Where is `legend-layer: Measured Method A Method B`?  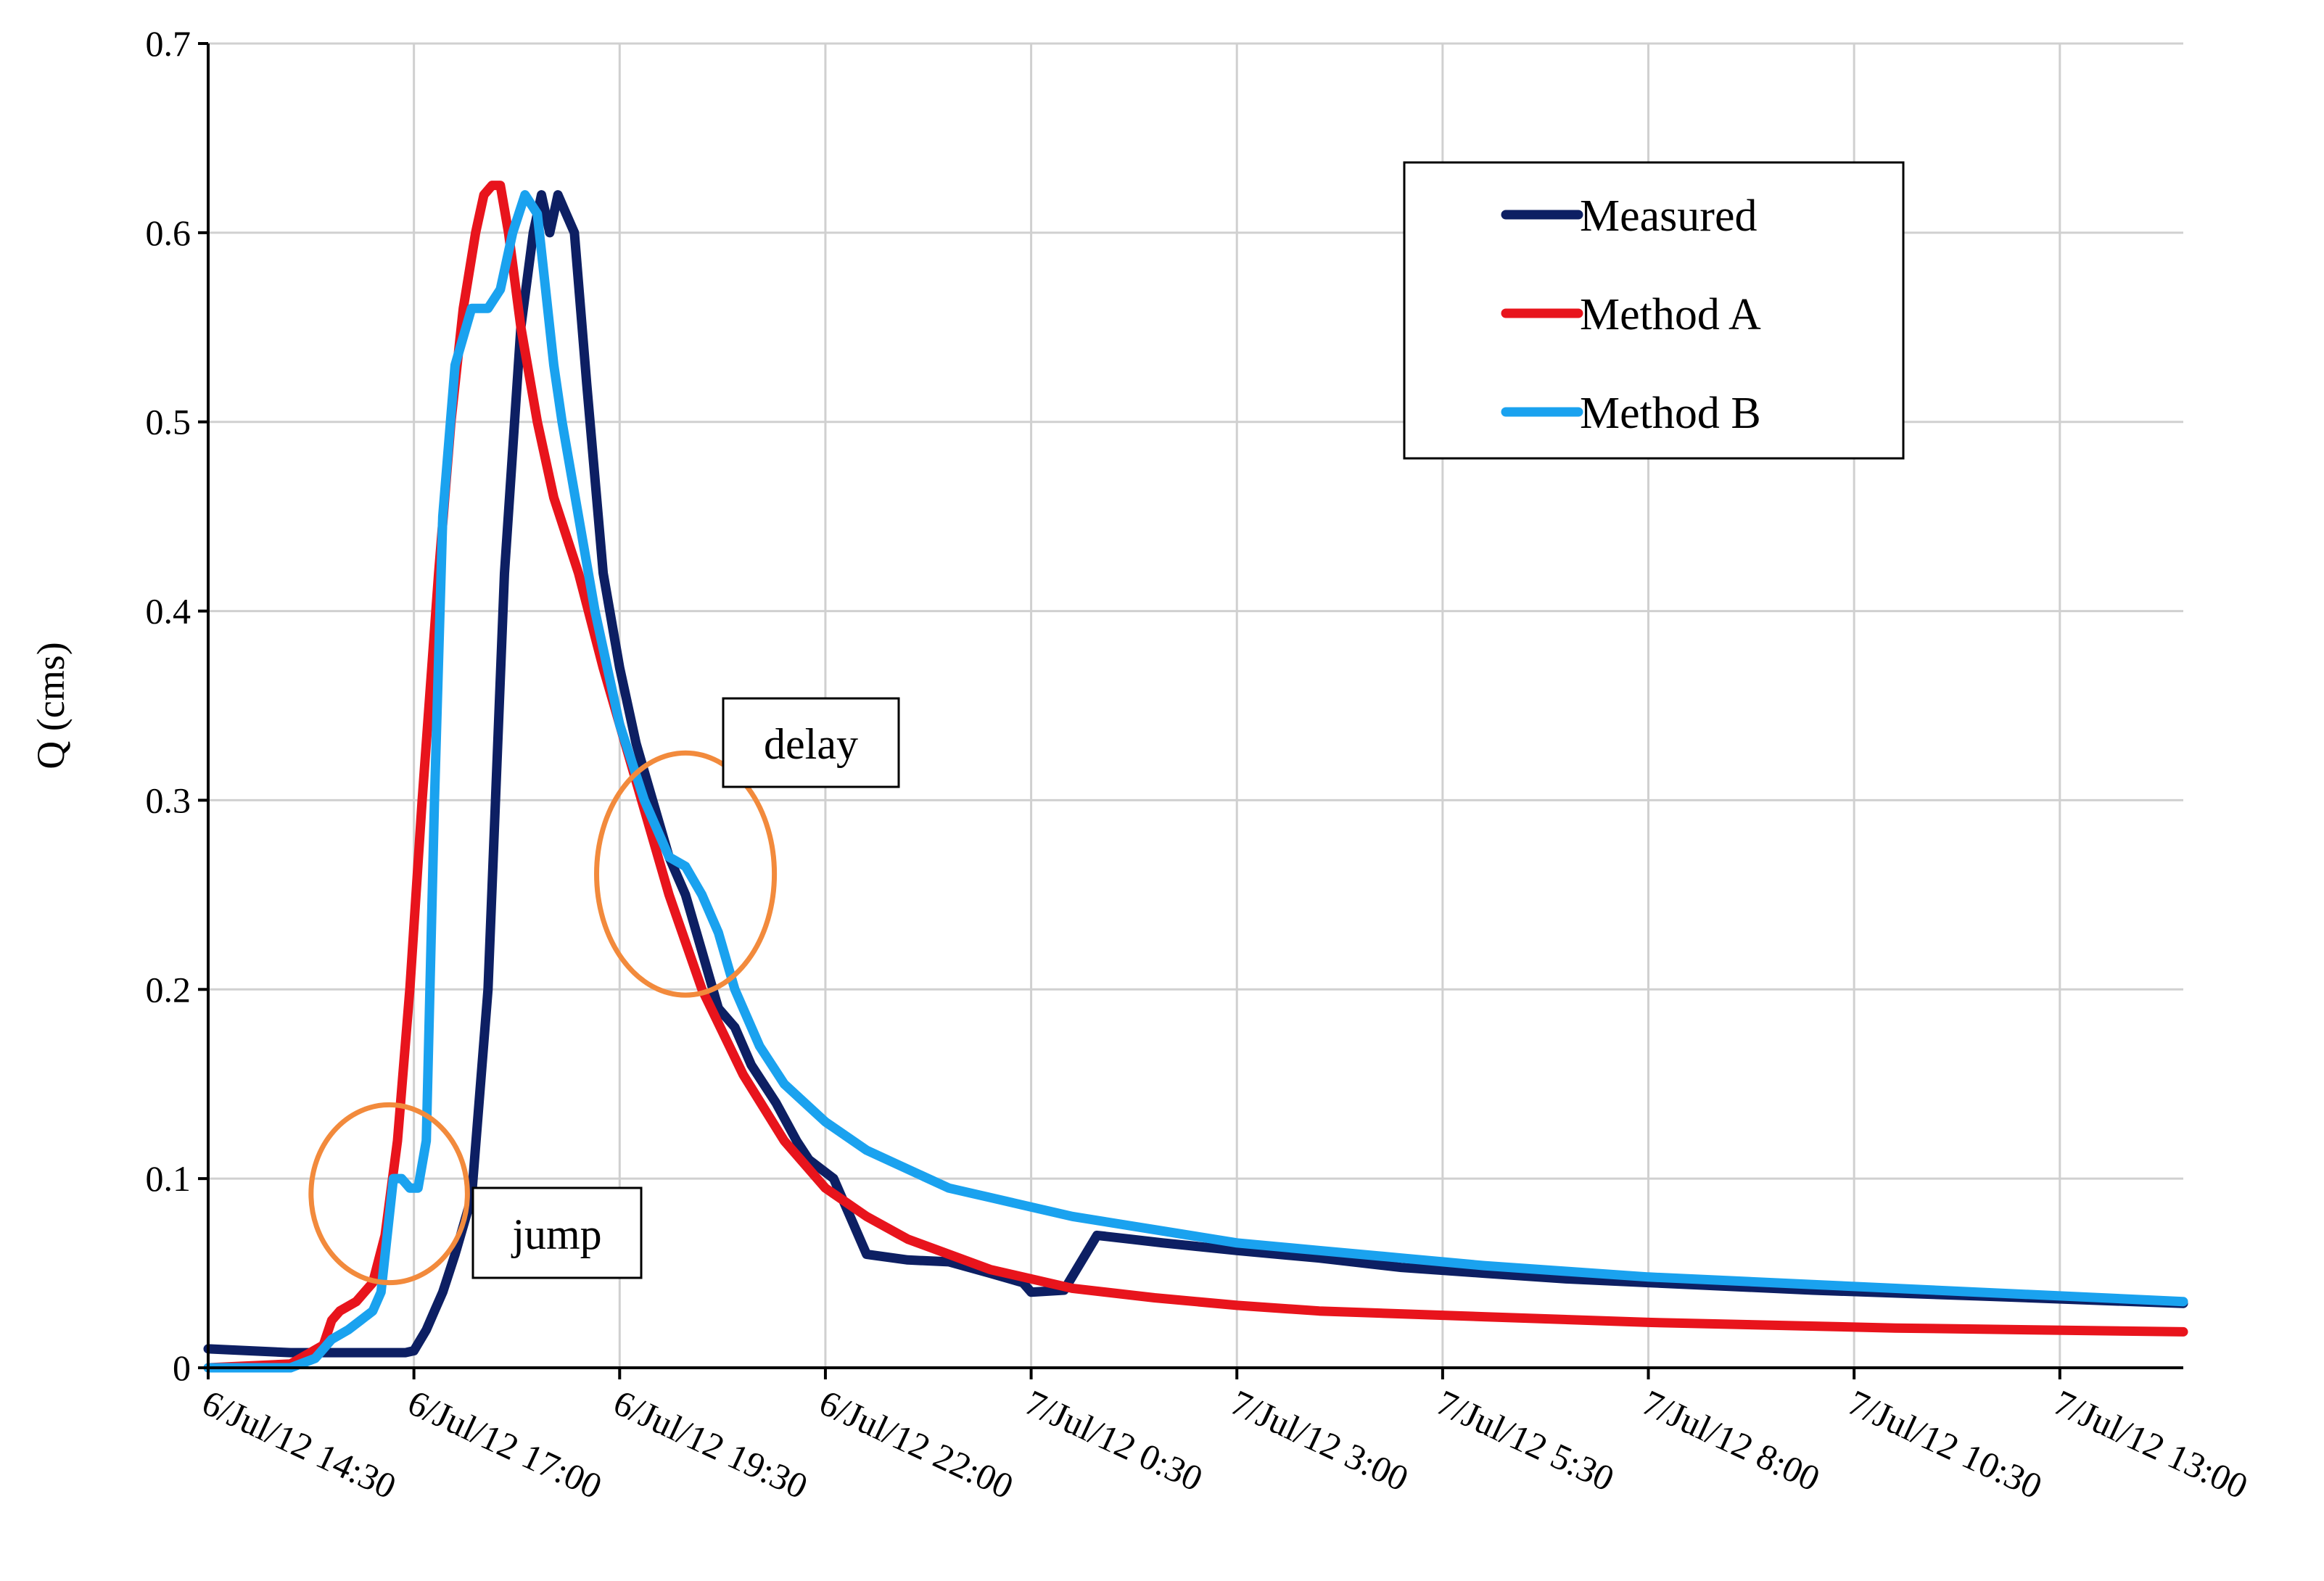 legend-layer: Measured Method A Method B is located at coordinates (1654, 310).